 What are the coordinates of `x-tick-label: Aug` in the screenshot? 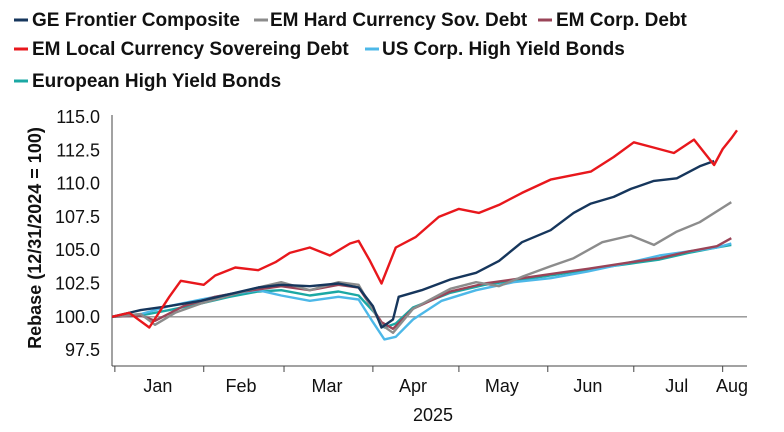 It's located at (732, 386).